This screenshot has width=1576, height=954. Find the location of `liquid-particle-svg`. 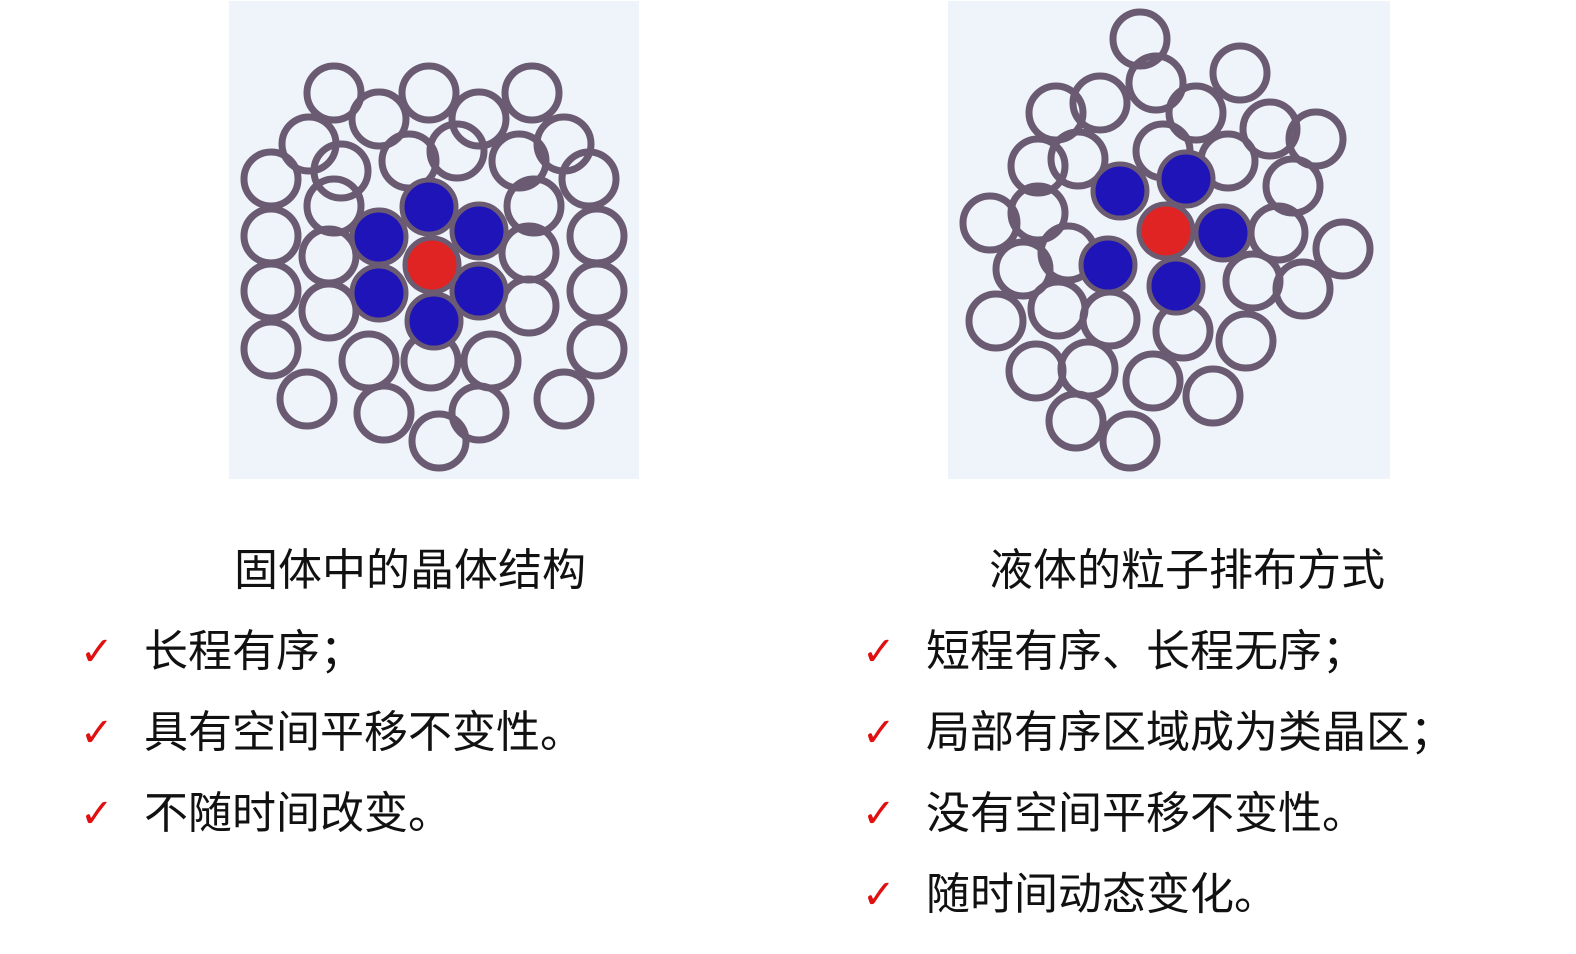

liquid-particle-svg is located at coordinates (1166, 240).